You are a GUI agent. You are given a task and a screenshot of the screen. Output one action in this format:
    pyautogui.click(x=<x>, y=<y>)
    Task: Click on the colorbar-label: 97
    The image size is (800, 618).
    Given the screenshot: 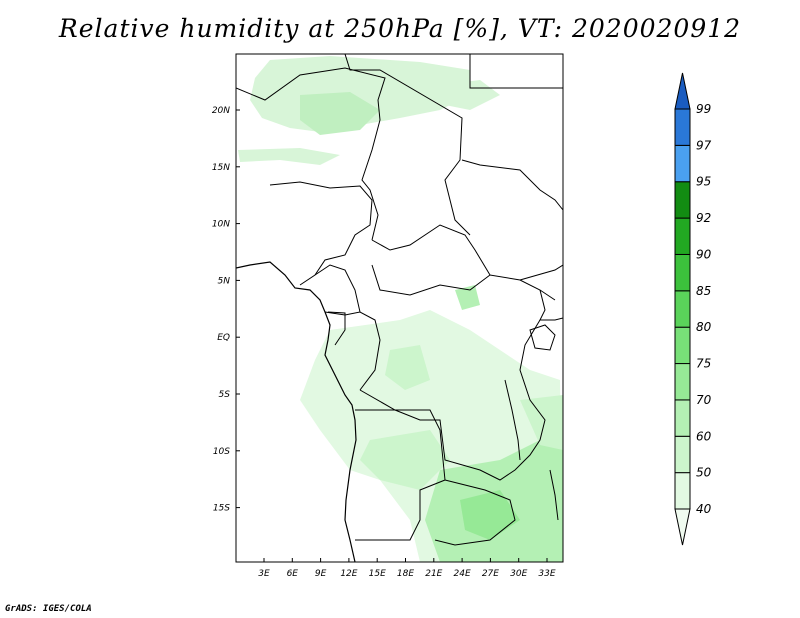 What is the action you would take?
    pyautogui.click(x=704, y=145)
    